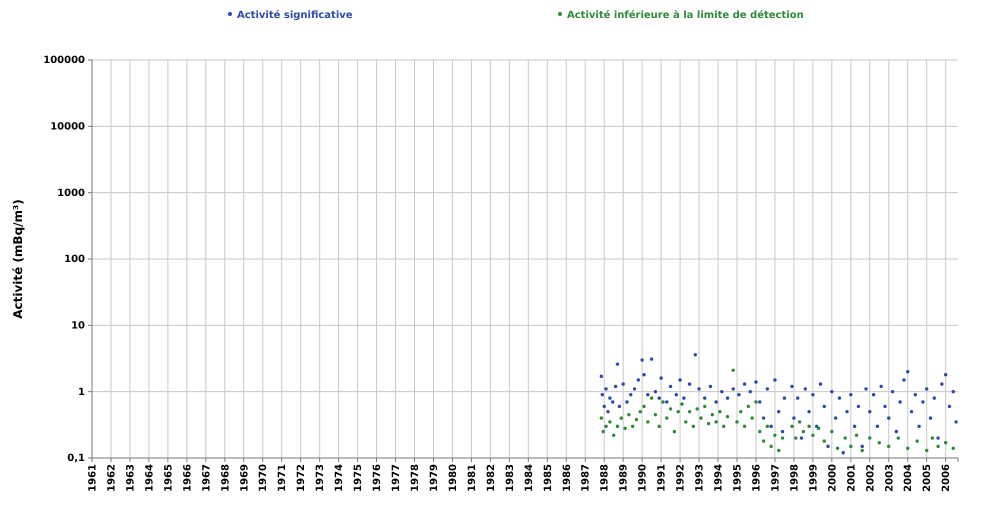 This screenshot has width=984, height=526. I want to click on x-tick-label: 2003, so click(890, 478).